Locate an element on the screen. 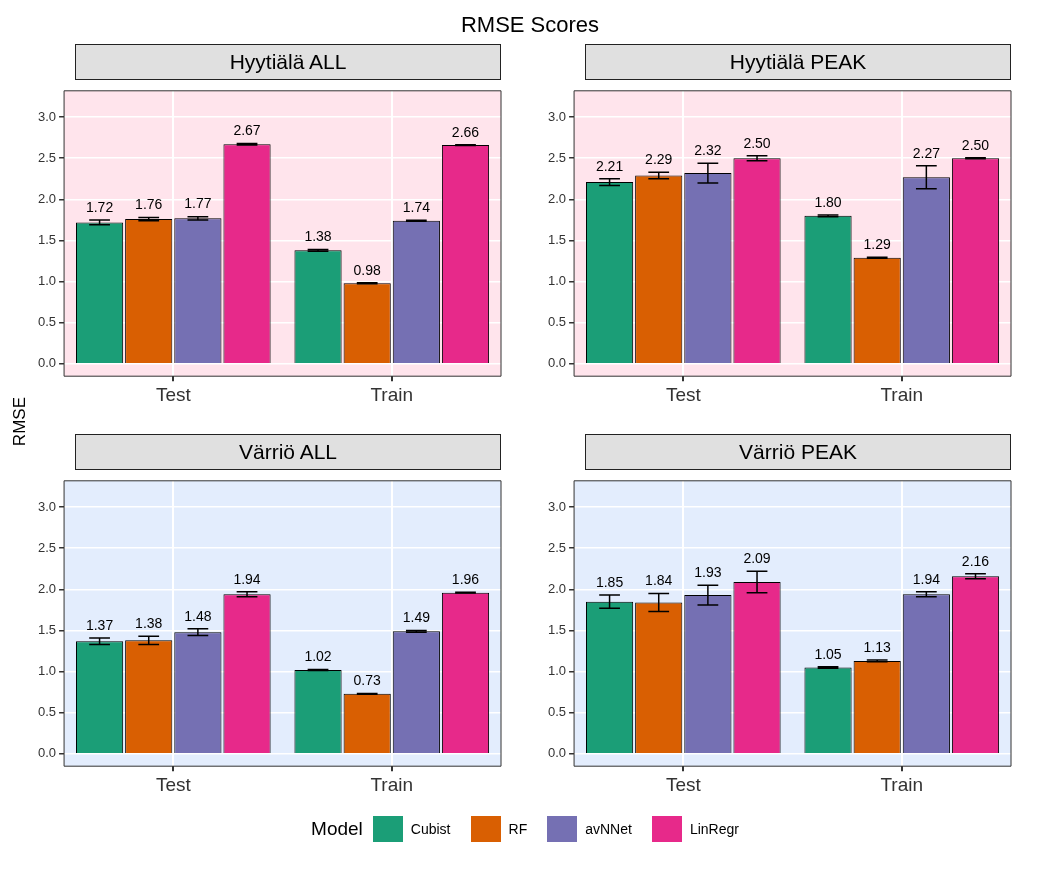  data-label: 2.16 is located at coordinates (975, 560).